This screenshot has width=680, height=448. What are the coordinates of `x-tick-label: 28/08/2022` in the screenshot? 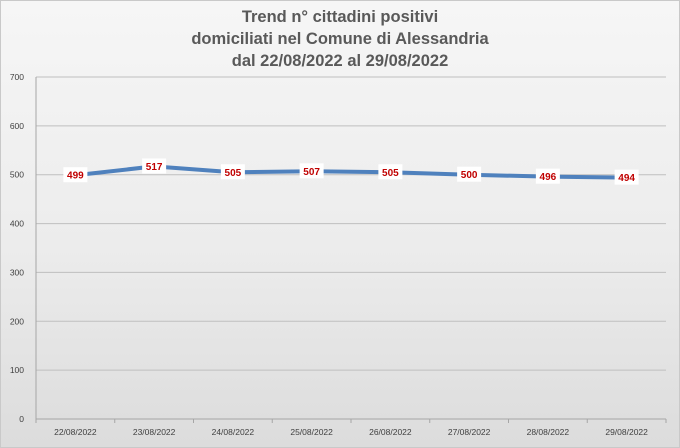 It's located at (548, 432).